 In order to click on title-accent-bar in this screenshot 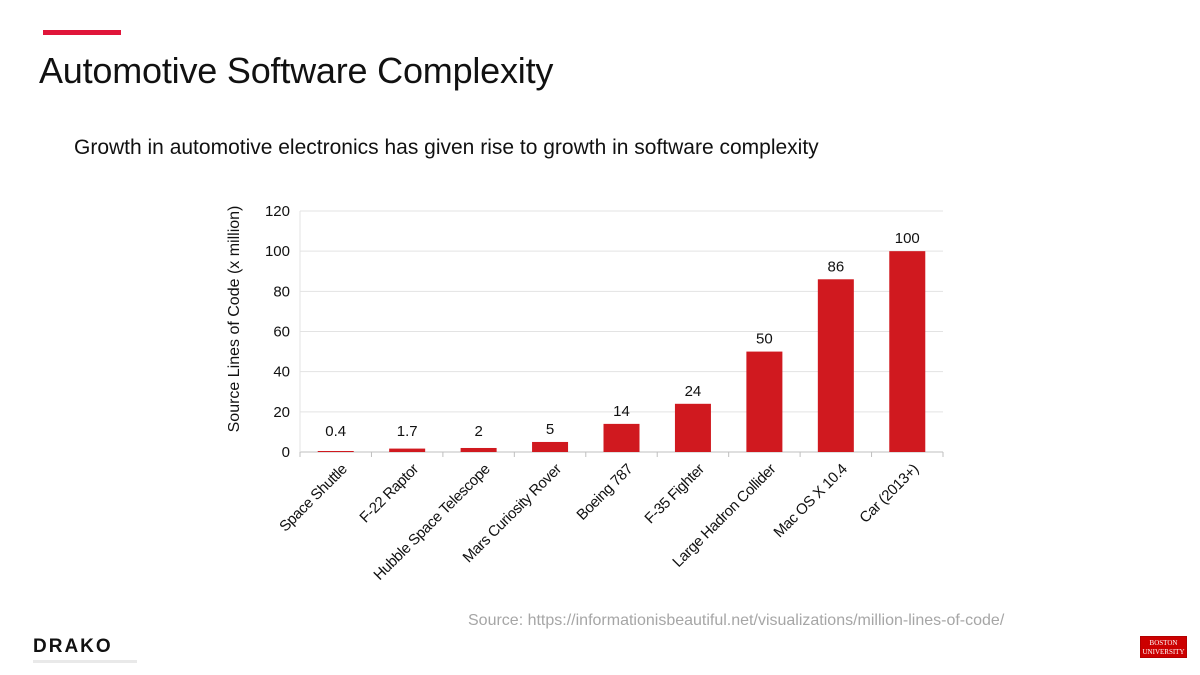, I will do `click(82, 32)`.